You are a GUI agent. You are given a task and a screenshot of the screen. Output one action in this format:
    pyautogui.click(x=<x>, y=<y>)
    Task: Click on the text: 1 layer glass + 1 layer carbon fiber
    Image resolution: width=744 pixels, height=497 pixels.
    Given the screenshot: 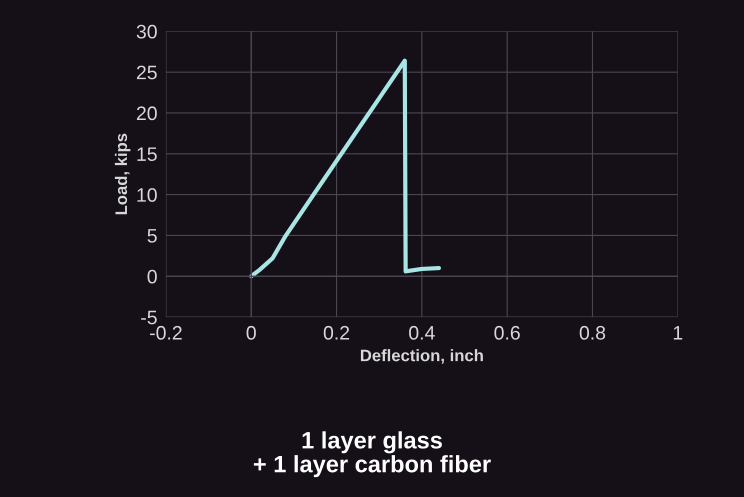 What is the action you would take?
    pyautogui.click(x=372, y=454)
    